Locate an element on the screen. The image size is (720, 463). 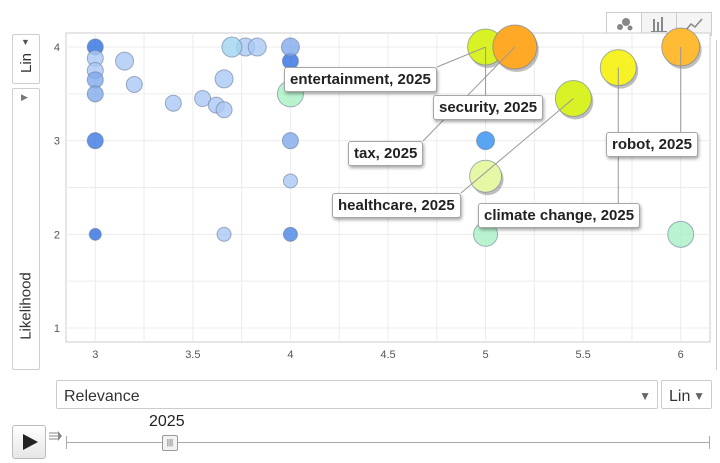
x-tick-label: 4.5 is located at coordinates (387, 355).